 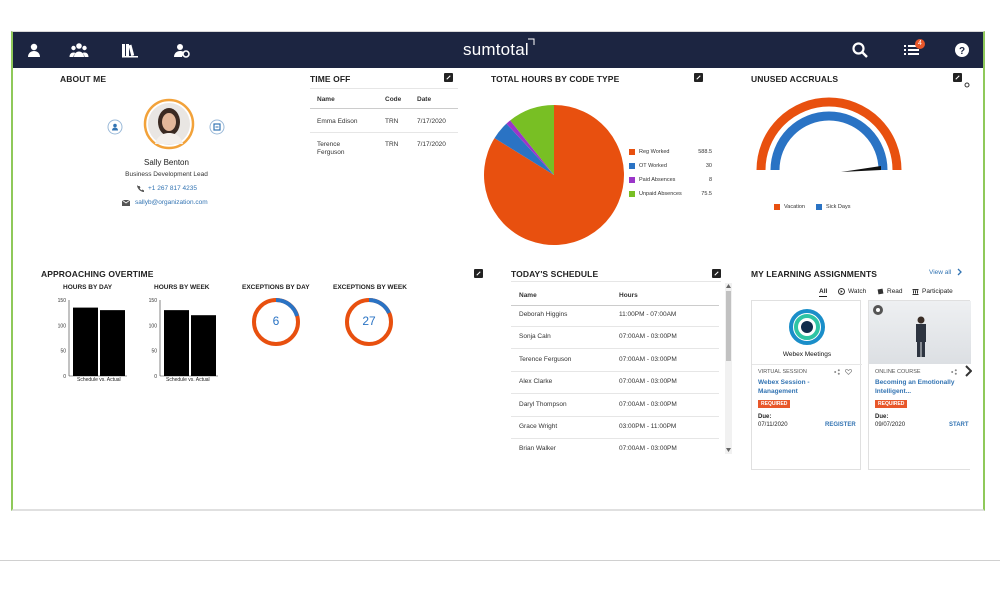 What do you see at coordinates (545, 359) in the screenshot?
I see `schedule-name: Terence Ferguson` at bounding box center [545, 359].